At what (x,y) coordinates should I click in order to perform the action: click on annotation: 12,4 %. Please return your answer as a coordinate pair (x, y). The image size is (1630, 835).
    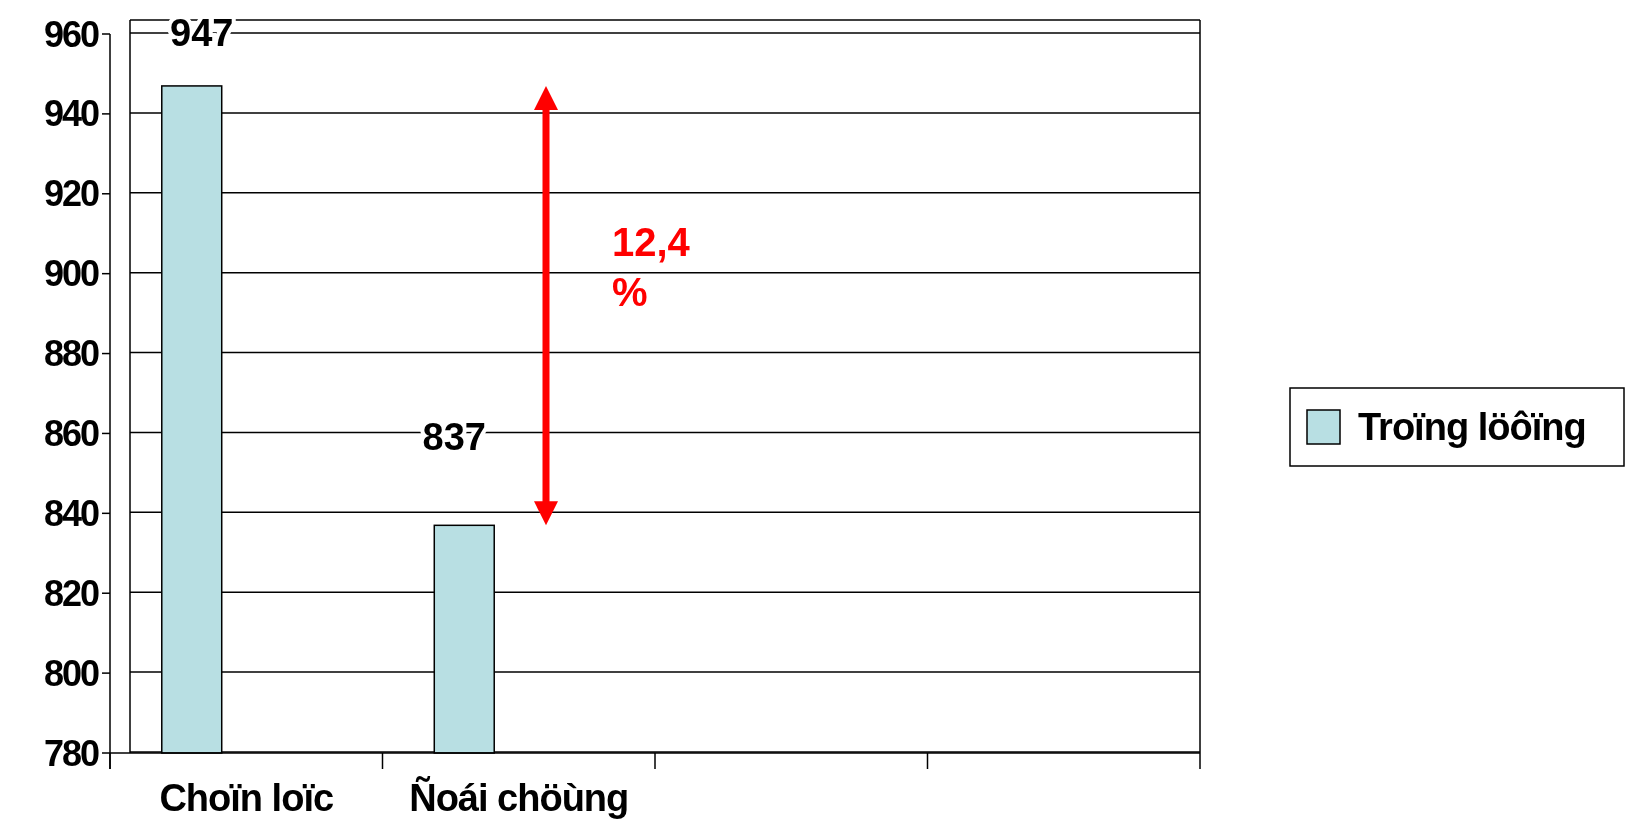
    Looking at the image, I should click on (651, 266).